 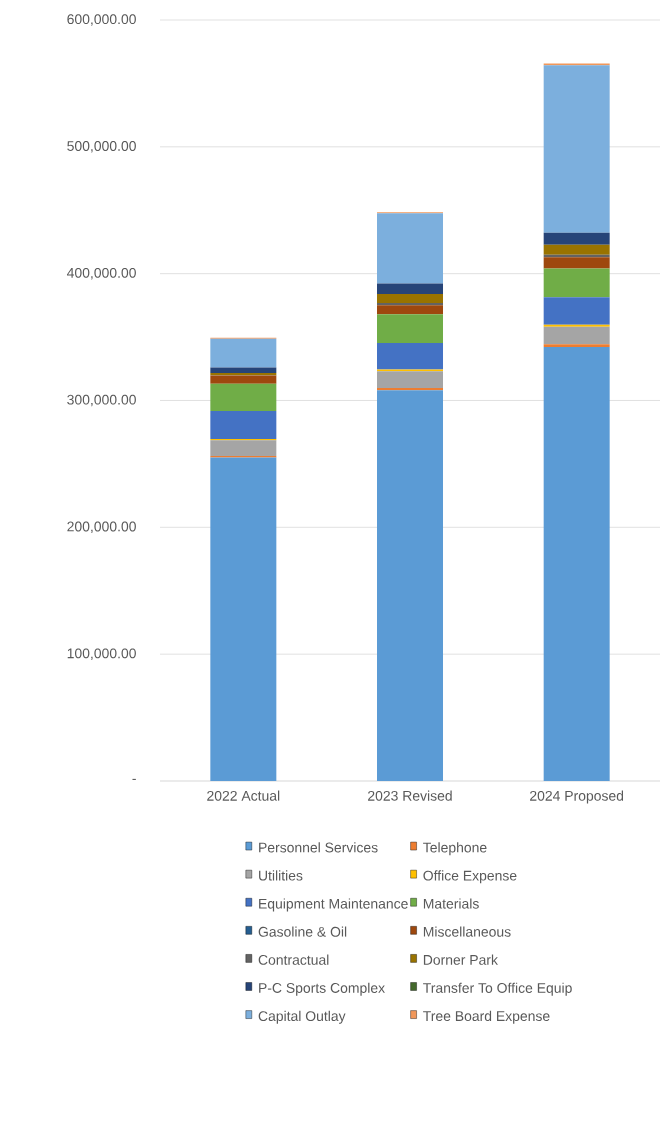 I want to click on y-tick-label: 600,000.00, so click(x=101, y=20).